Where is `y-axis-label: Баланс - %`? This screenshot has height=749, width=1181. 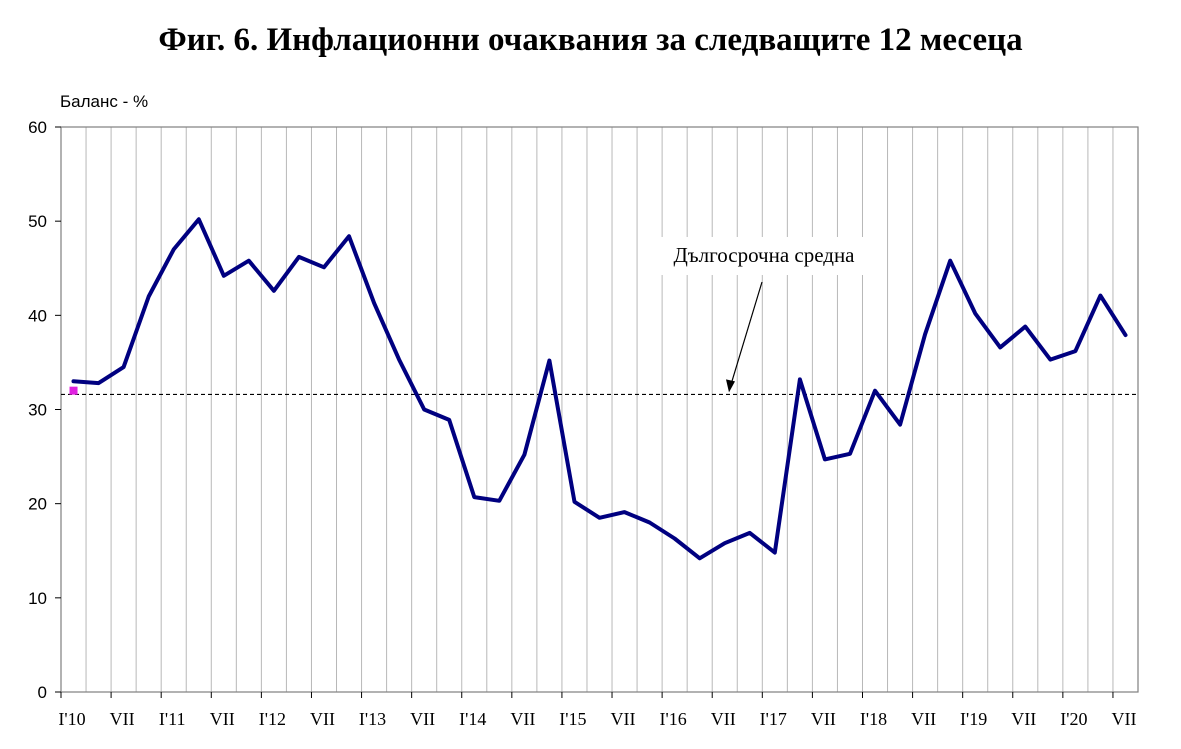 y-axis-label: Баланс - % is located at coordinates (104, 101).